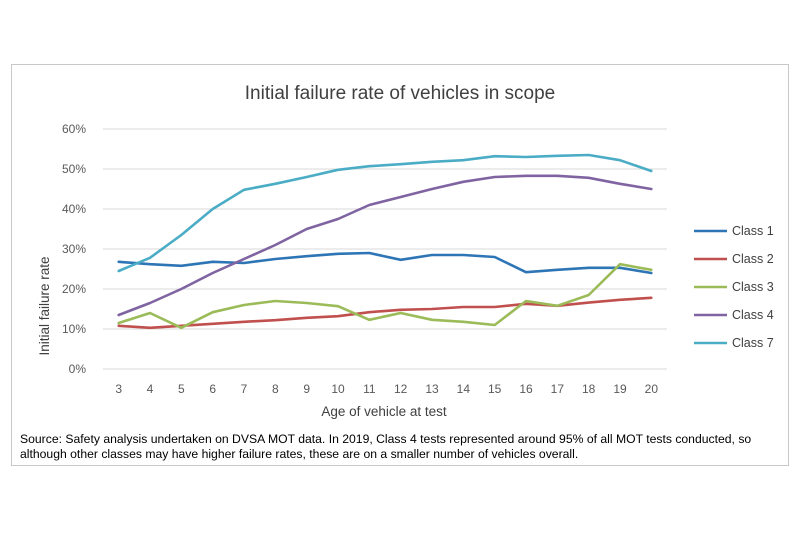 This screenshot has height=533, width=800. What do you see at coordinates (369, 389) in the screenshot?
I see `x-tick-label: 11` at bounding box center [369, 389].